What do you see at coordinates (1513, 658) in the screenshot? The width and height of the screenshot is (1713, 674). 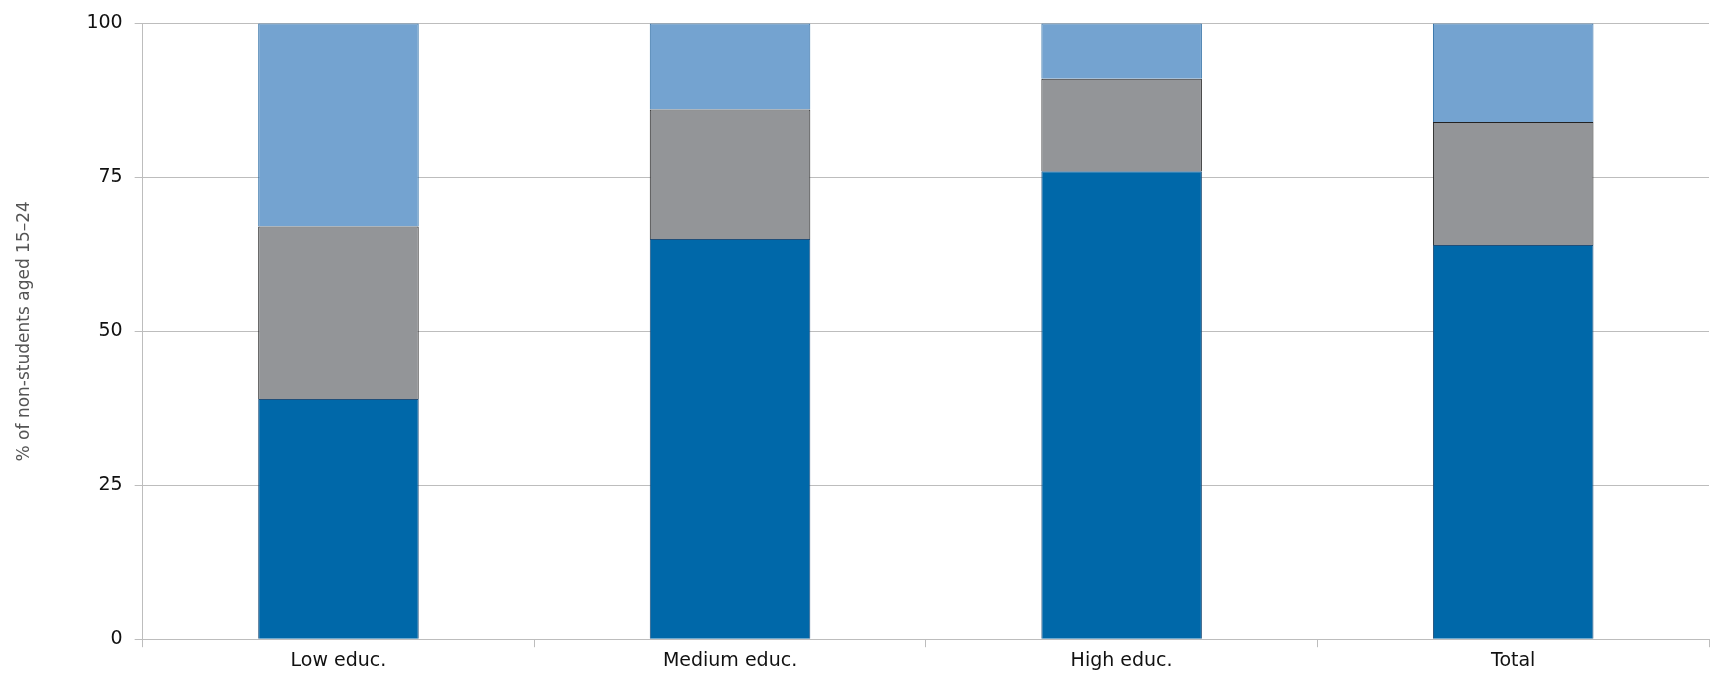 I see `x-tick-label: Total` at bounding box center [1513, 658].